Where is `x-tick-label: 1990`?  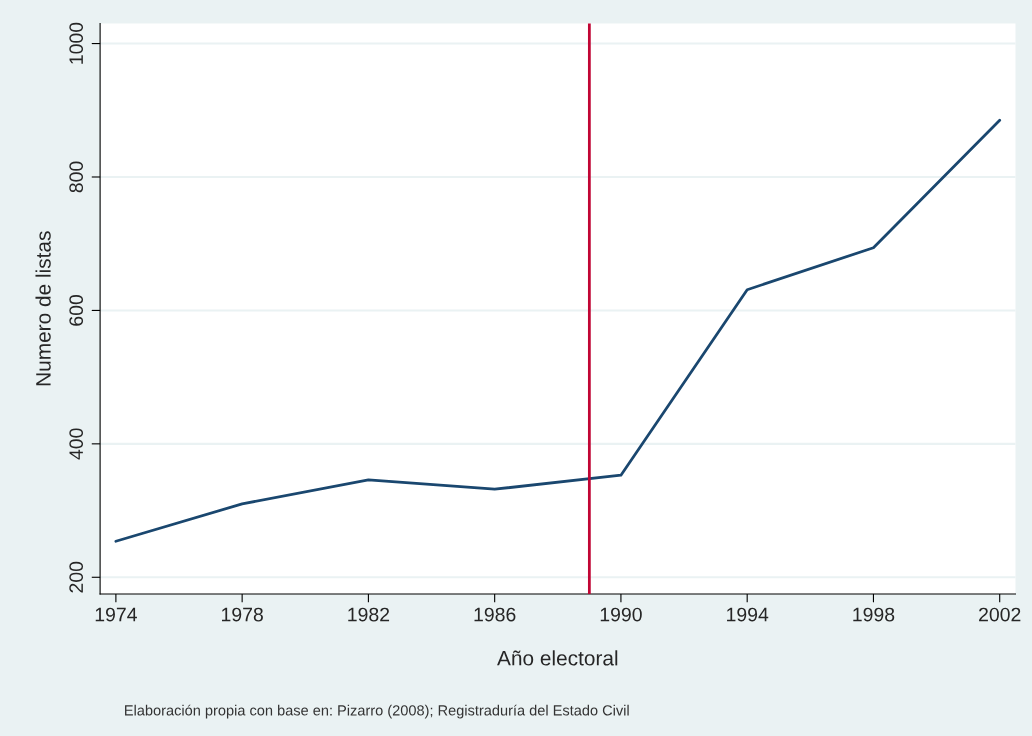
x-tick-label: 1990 is located at coordinates (621, 614).